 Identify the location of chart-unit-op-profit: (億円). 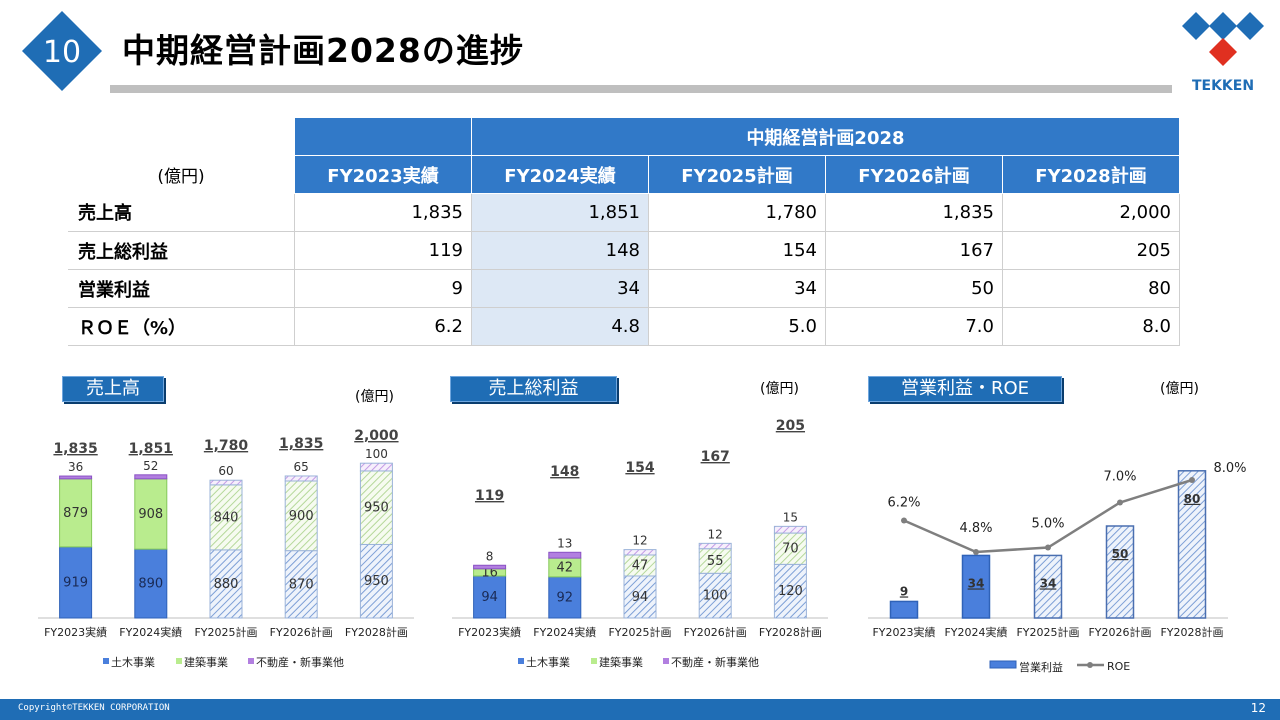
(1179, 389).